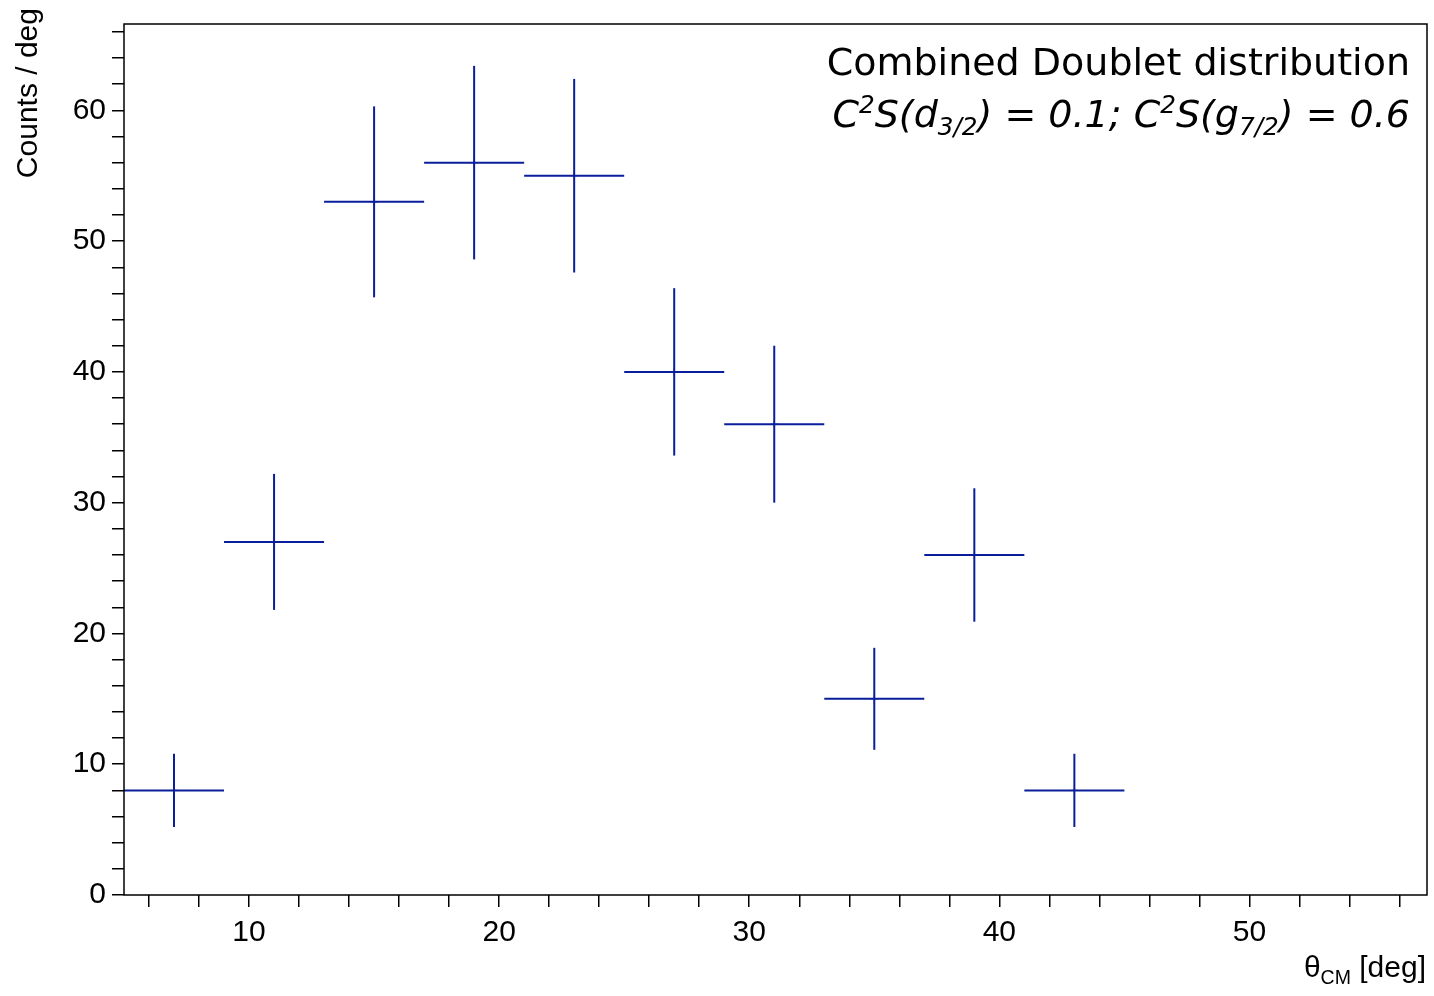  I want to click on y-tick-label: 40, so click(89, 370).